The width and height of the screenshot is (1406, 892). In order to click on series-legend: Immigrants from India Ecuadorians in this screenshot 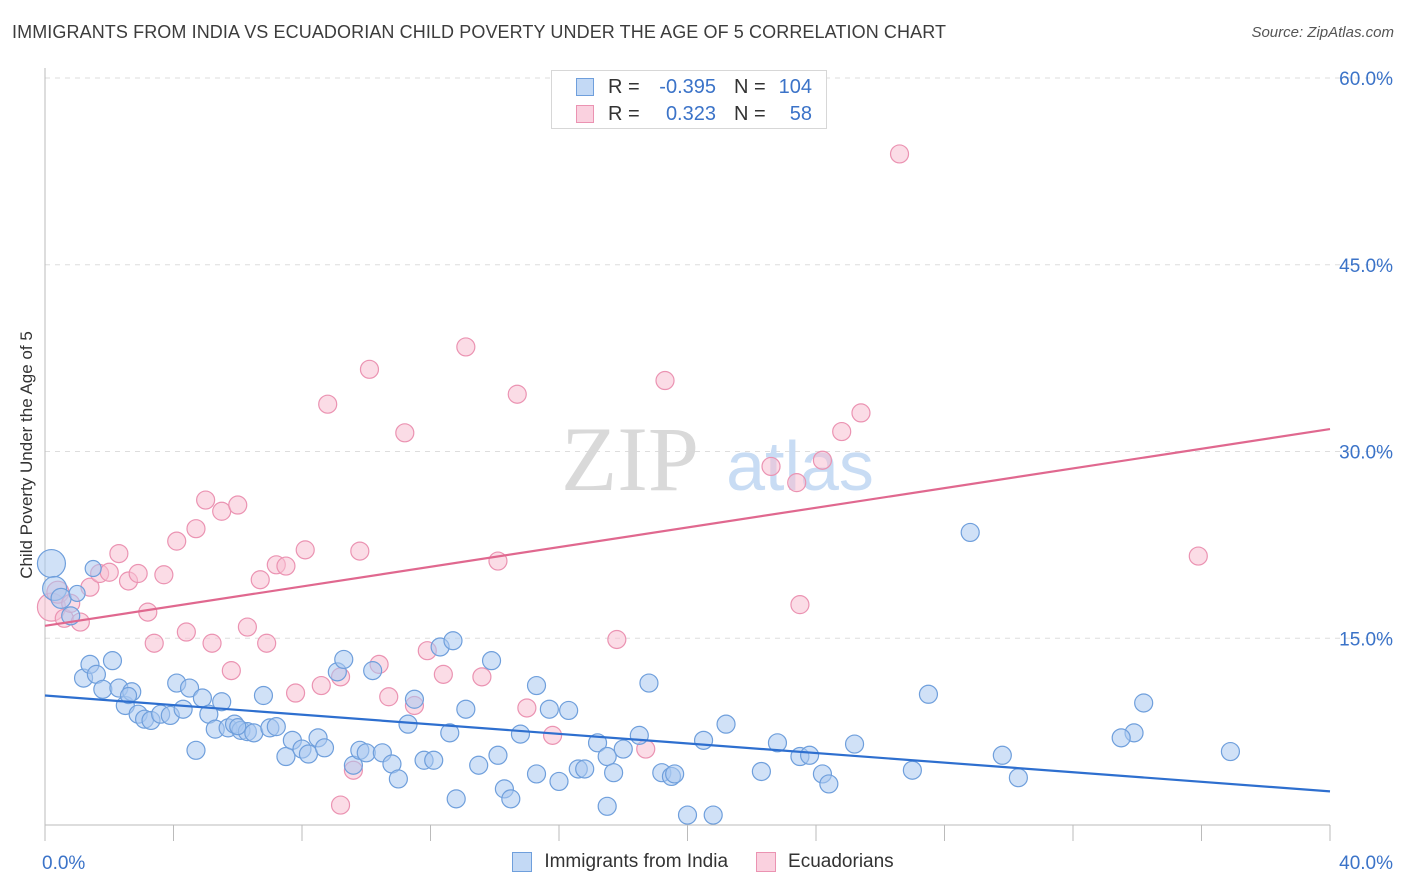, I will do `click(703, 862)`.